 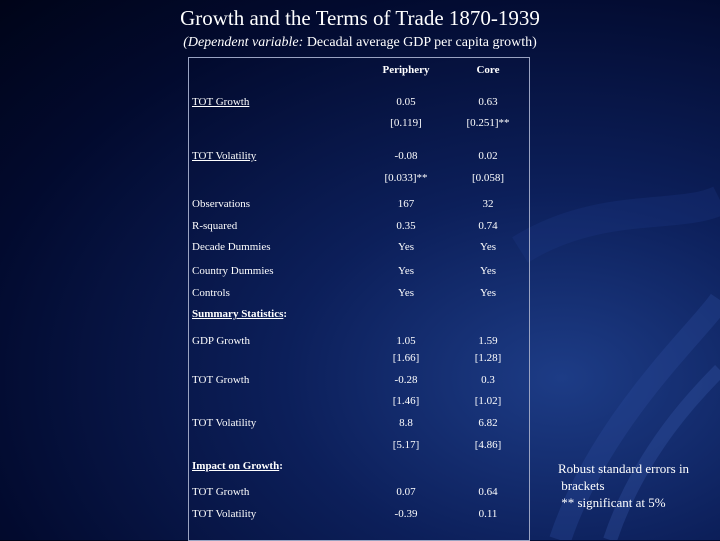 What do you see at coordinates (221, 204) in the screenshot?
I see `row-label: Observations` at bounding box center [221, 204].